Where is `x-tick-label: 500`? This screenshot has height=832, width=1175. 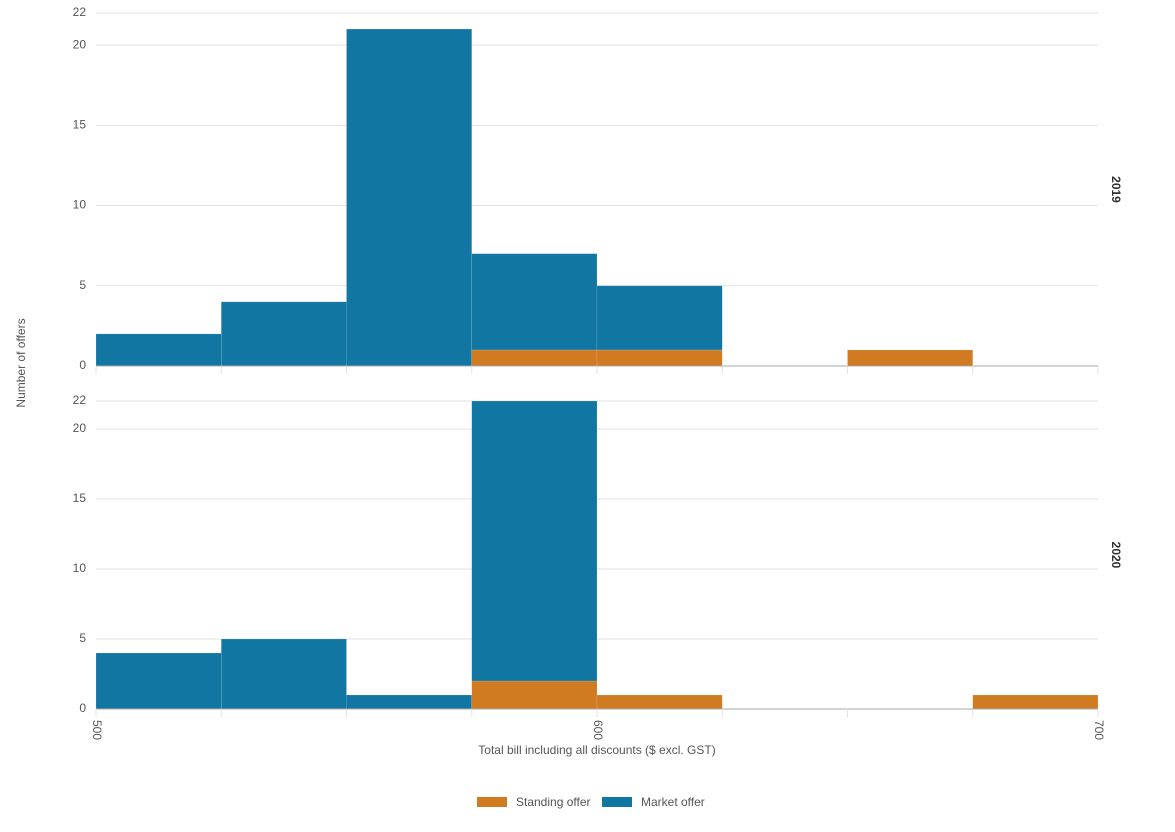 x-tick-label: 500 is located at coordinates (97, 730).